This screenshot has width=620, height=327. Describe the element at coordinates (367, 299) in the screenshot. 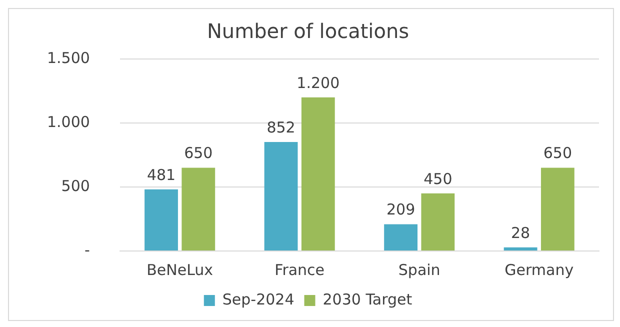

I see `legend-label: 2030 Target` at that location.